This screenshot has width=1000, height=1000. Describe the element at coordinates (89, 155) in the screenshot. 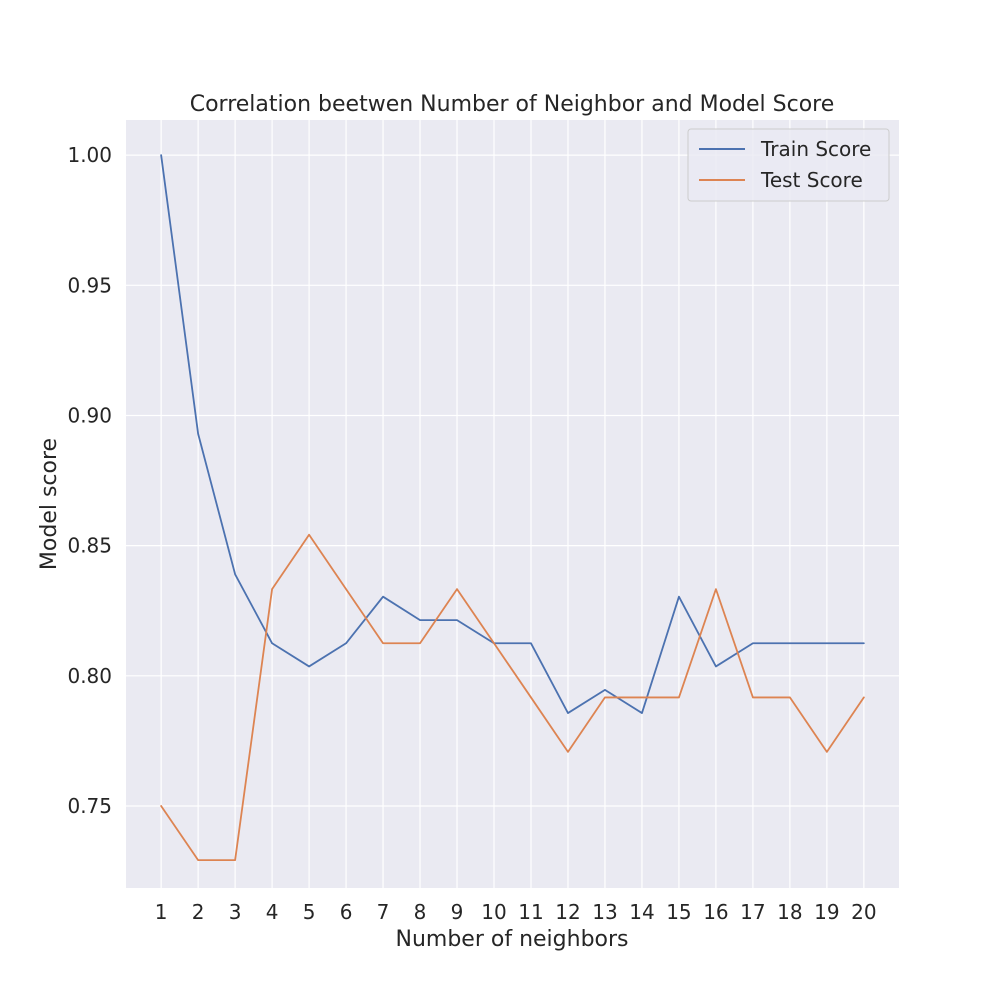

I see `y-tick-label: 1.00` at that location.